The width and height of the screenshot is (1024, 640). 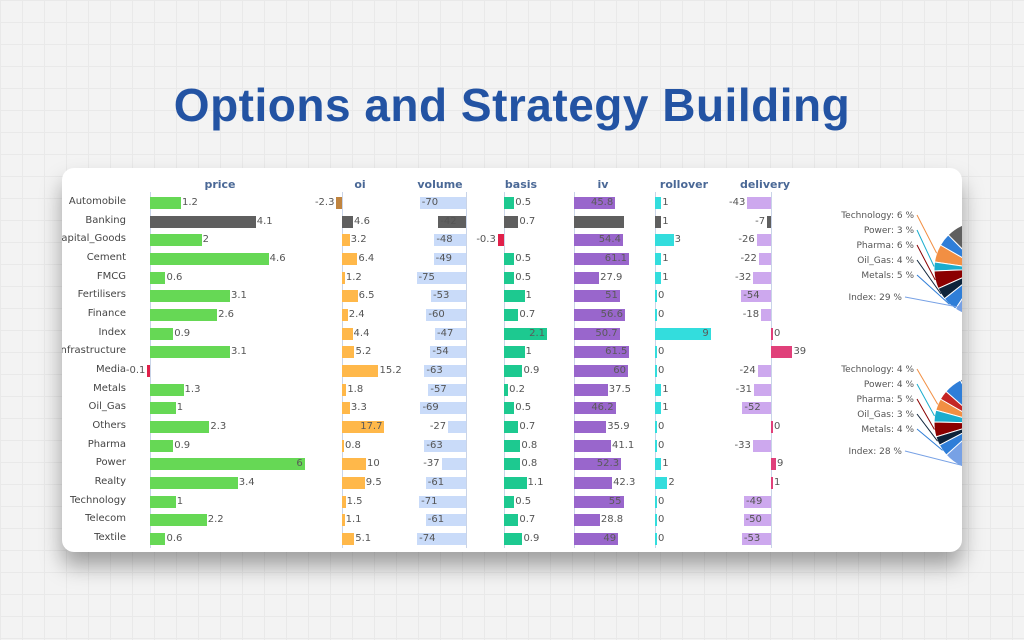 What do you see at coordinates (360, 184) in the screenshot?
I see `column-header-oi: oi` at bounding box center [360, 184].